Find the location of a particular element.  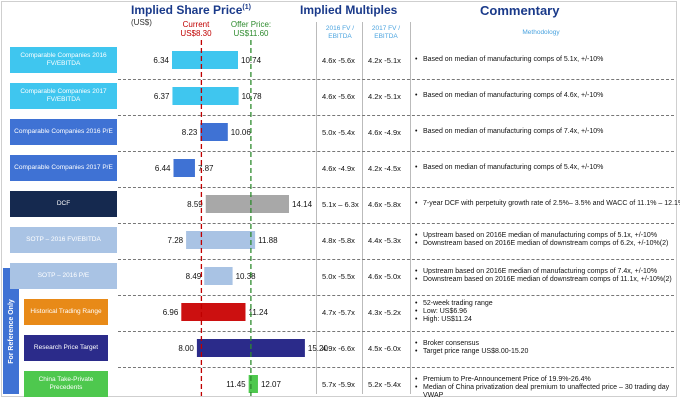

row-label: Comparable Companies 2016 FV/EBITDA is located at coordinates (63, 59).